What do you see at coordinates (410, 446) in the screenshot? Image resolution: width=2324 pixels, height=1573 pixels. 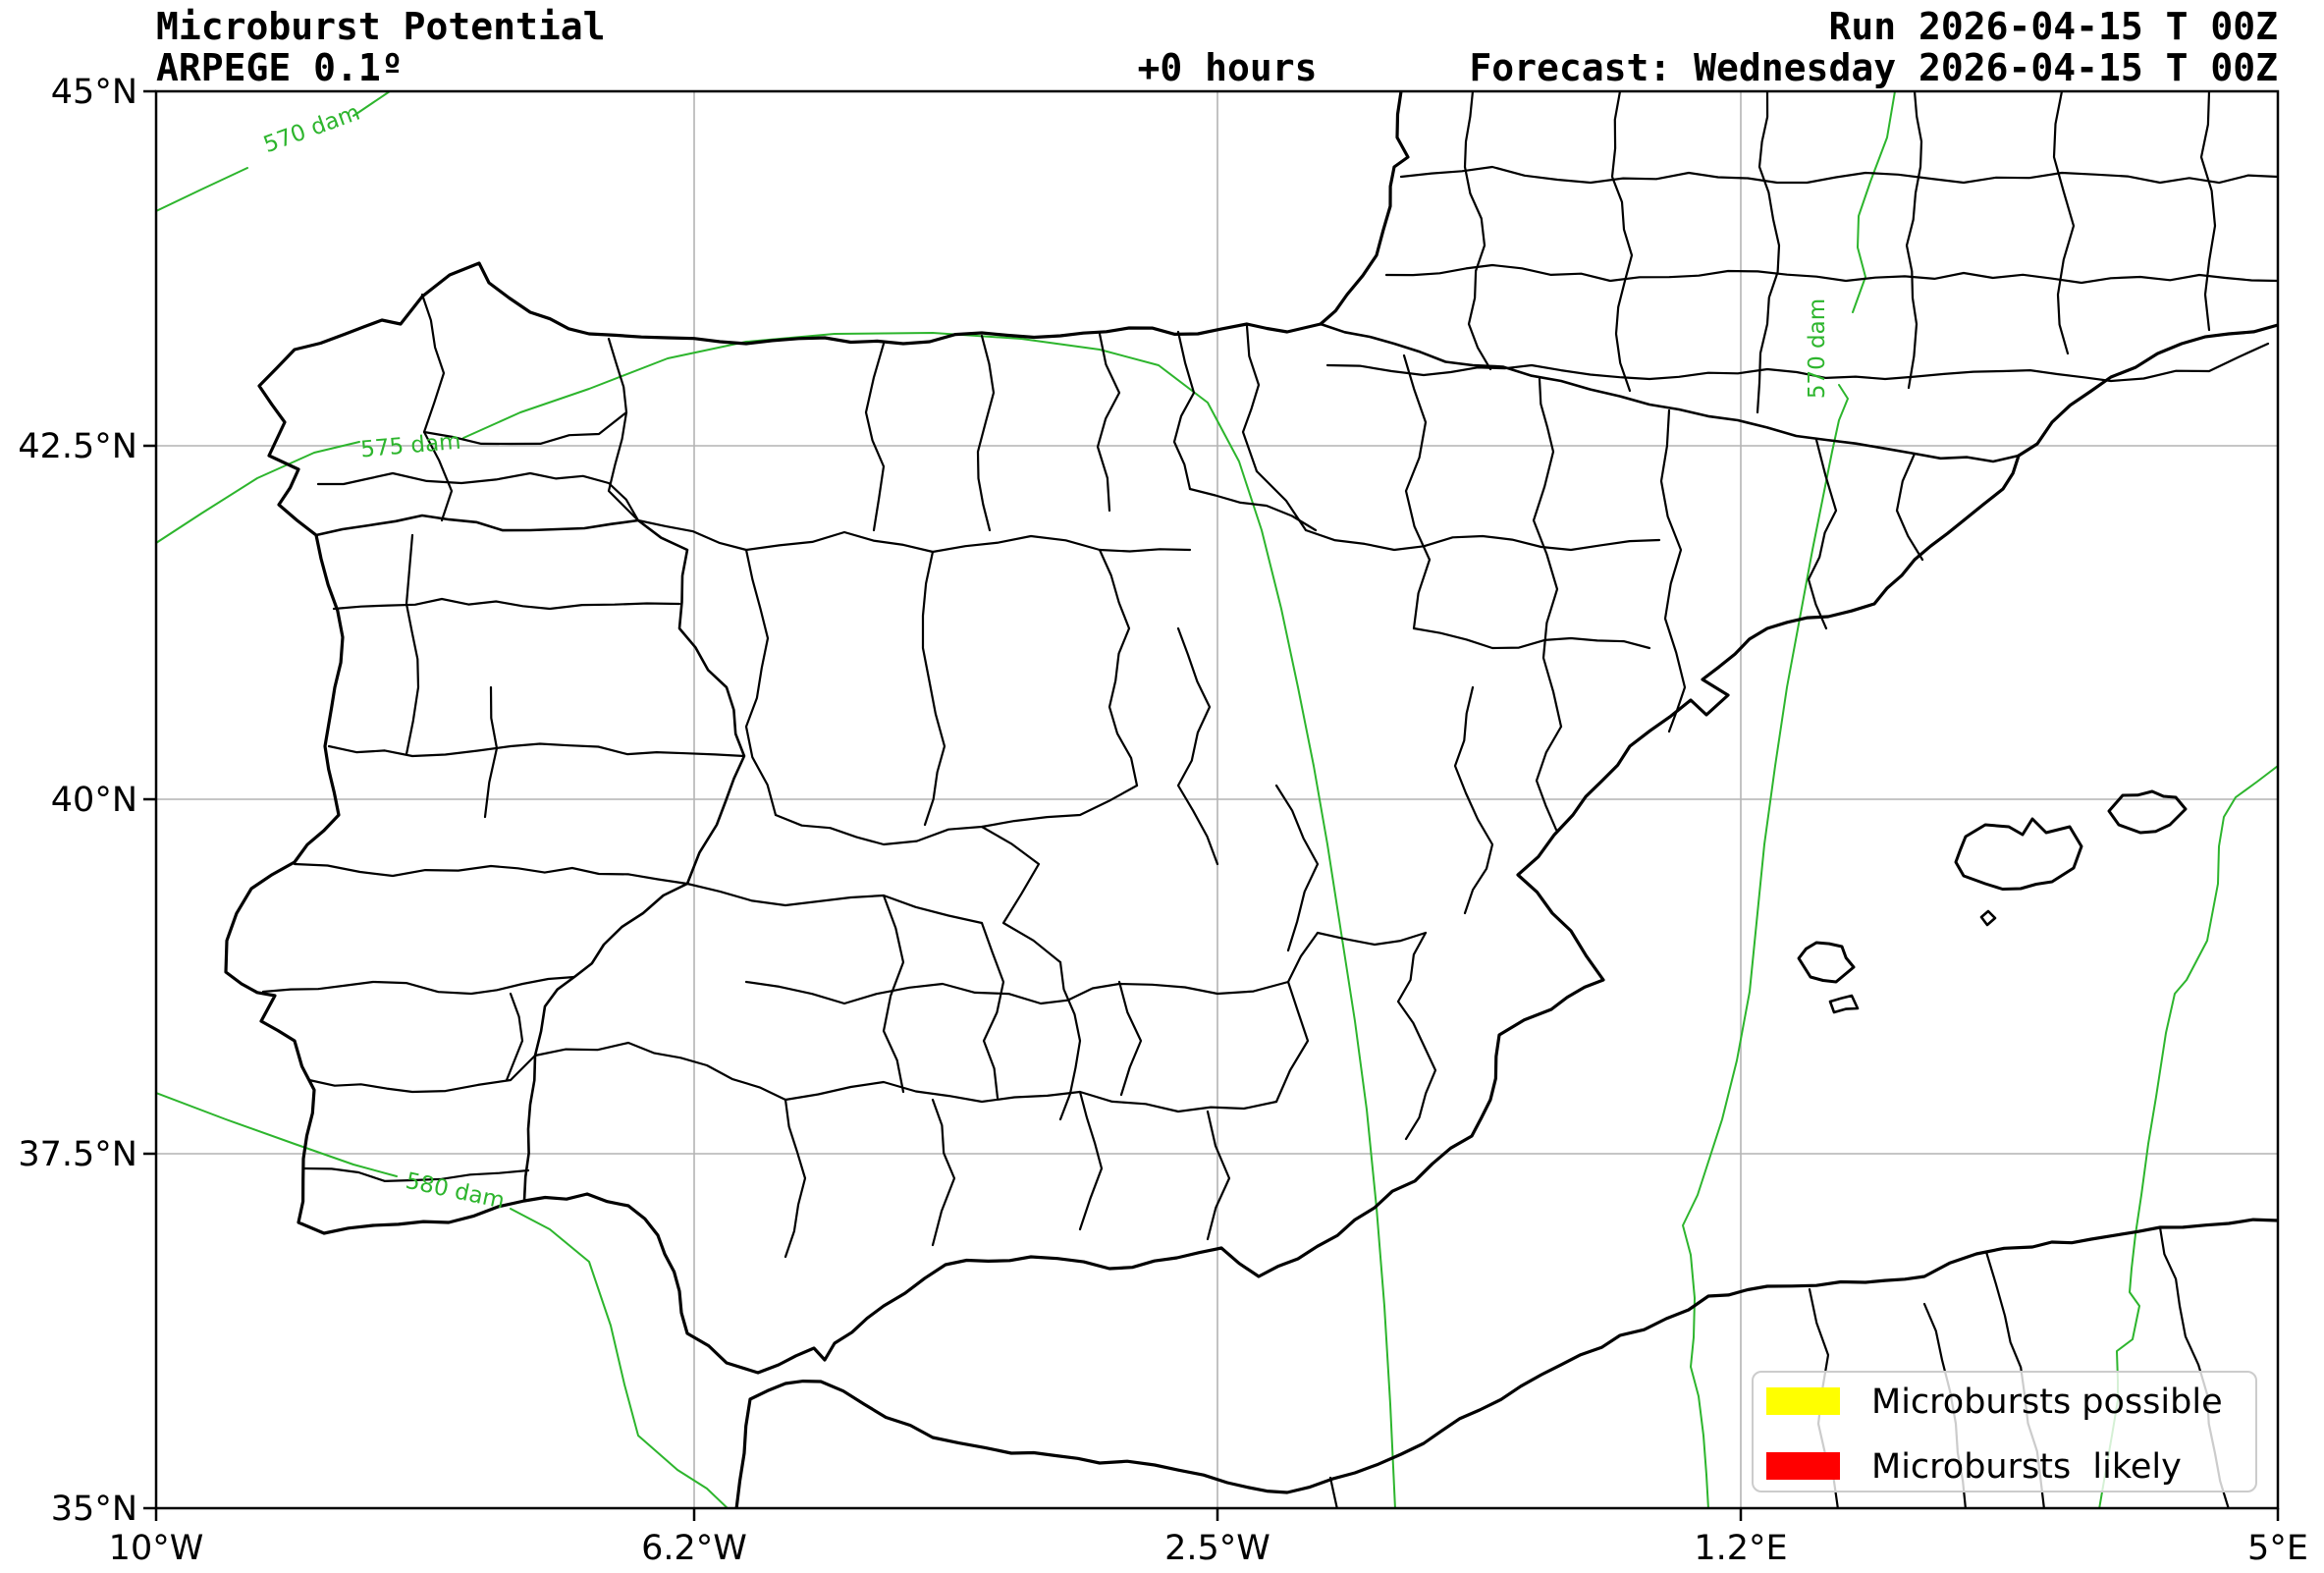 I see `contour-label-575: 575 dam` at bounding box center [410, 446].